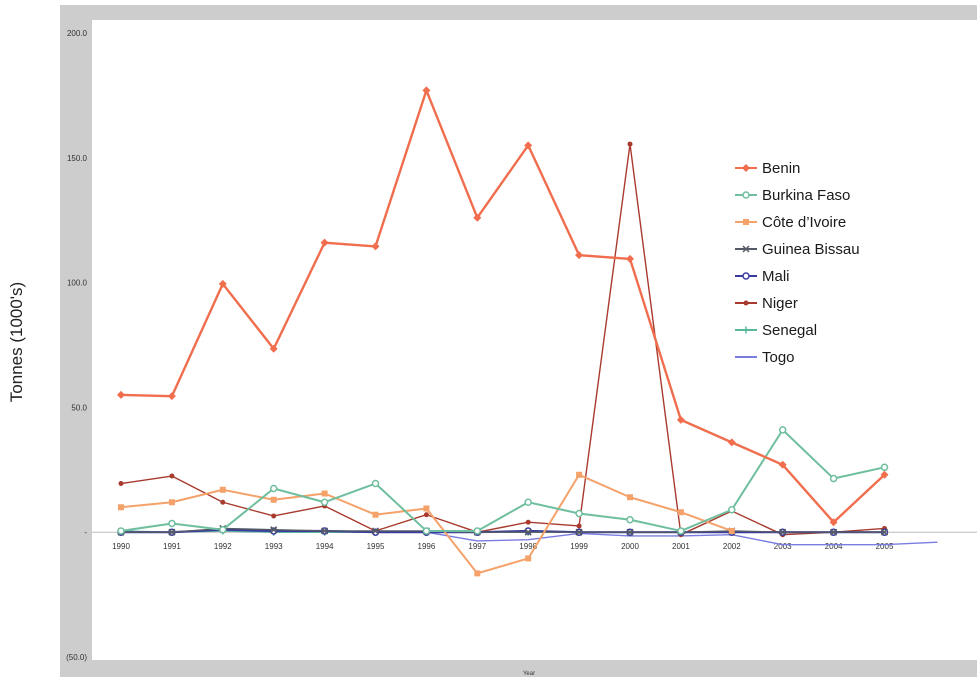 The width and height of the screenshot is (977, 683). What do you see at coordinates (528, 546) in the screenshot?
I see `x-tick-label: 1998` at bounding box center [528, 546].